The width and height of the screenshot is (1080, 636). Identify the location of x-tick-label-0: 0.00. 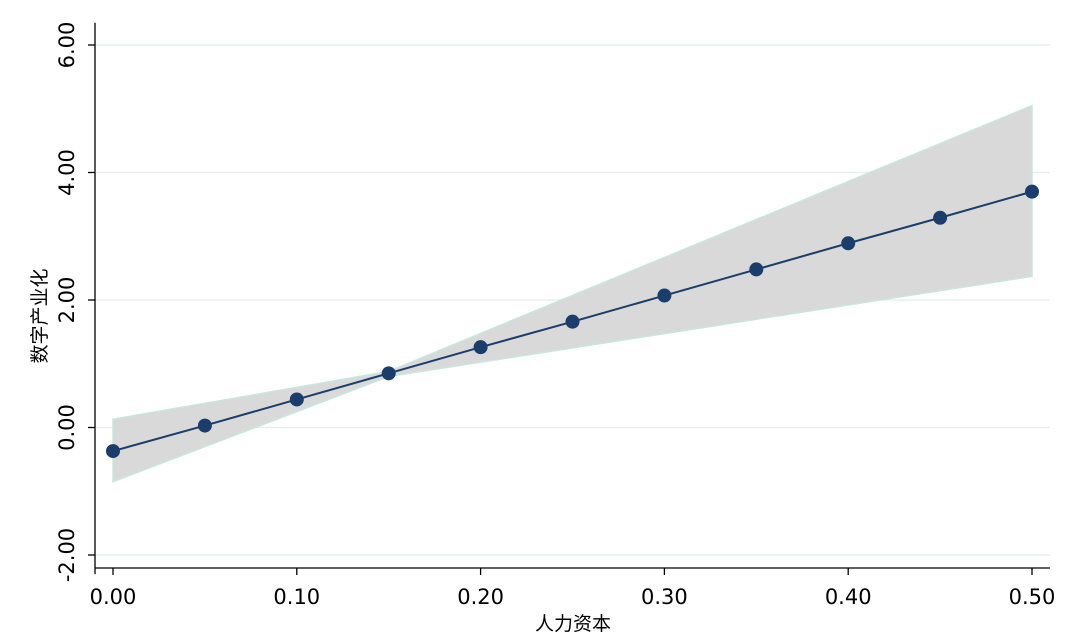
(113, 597).